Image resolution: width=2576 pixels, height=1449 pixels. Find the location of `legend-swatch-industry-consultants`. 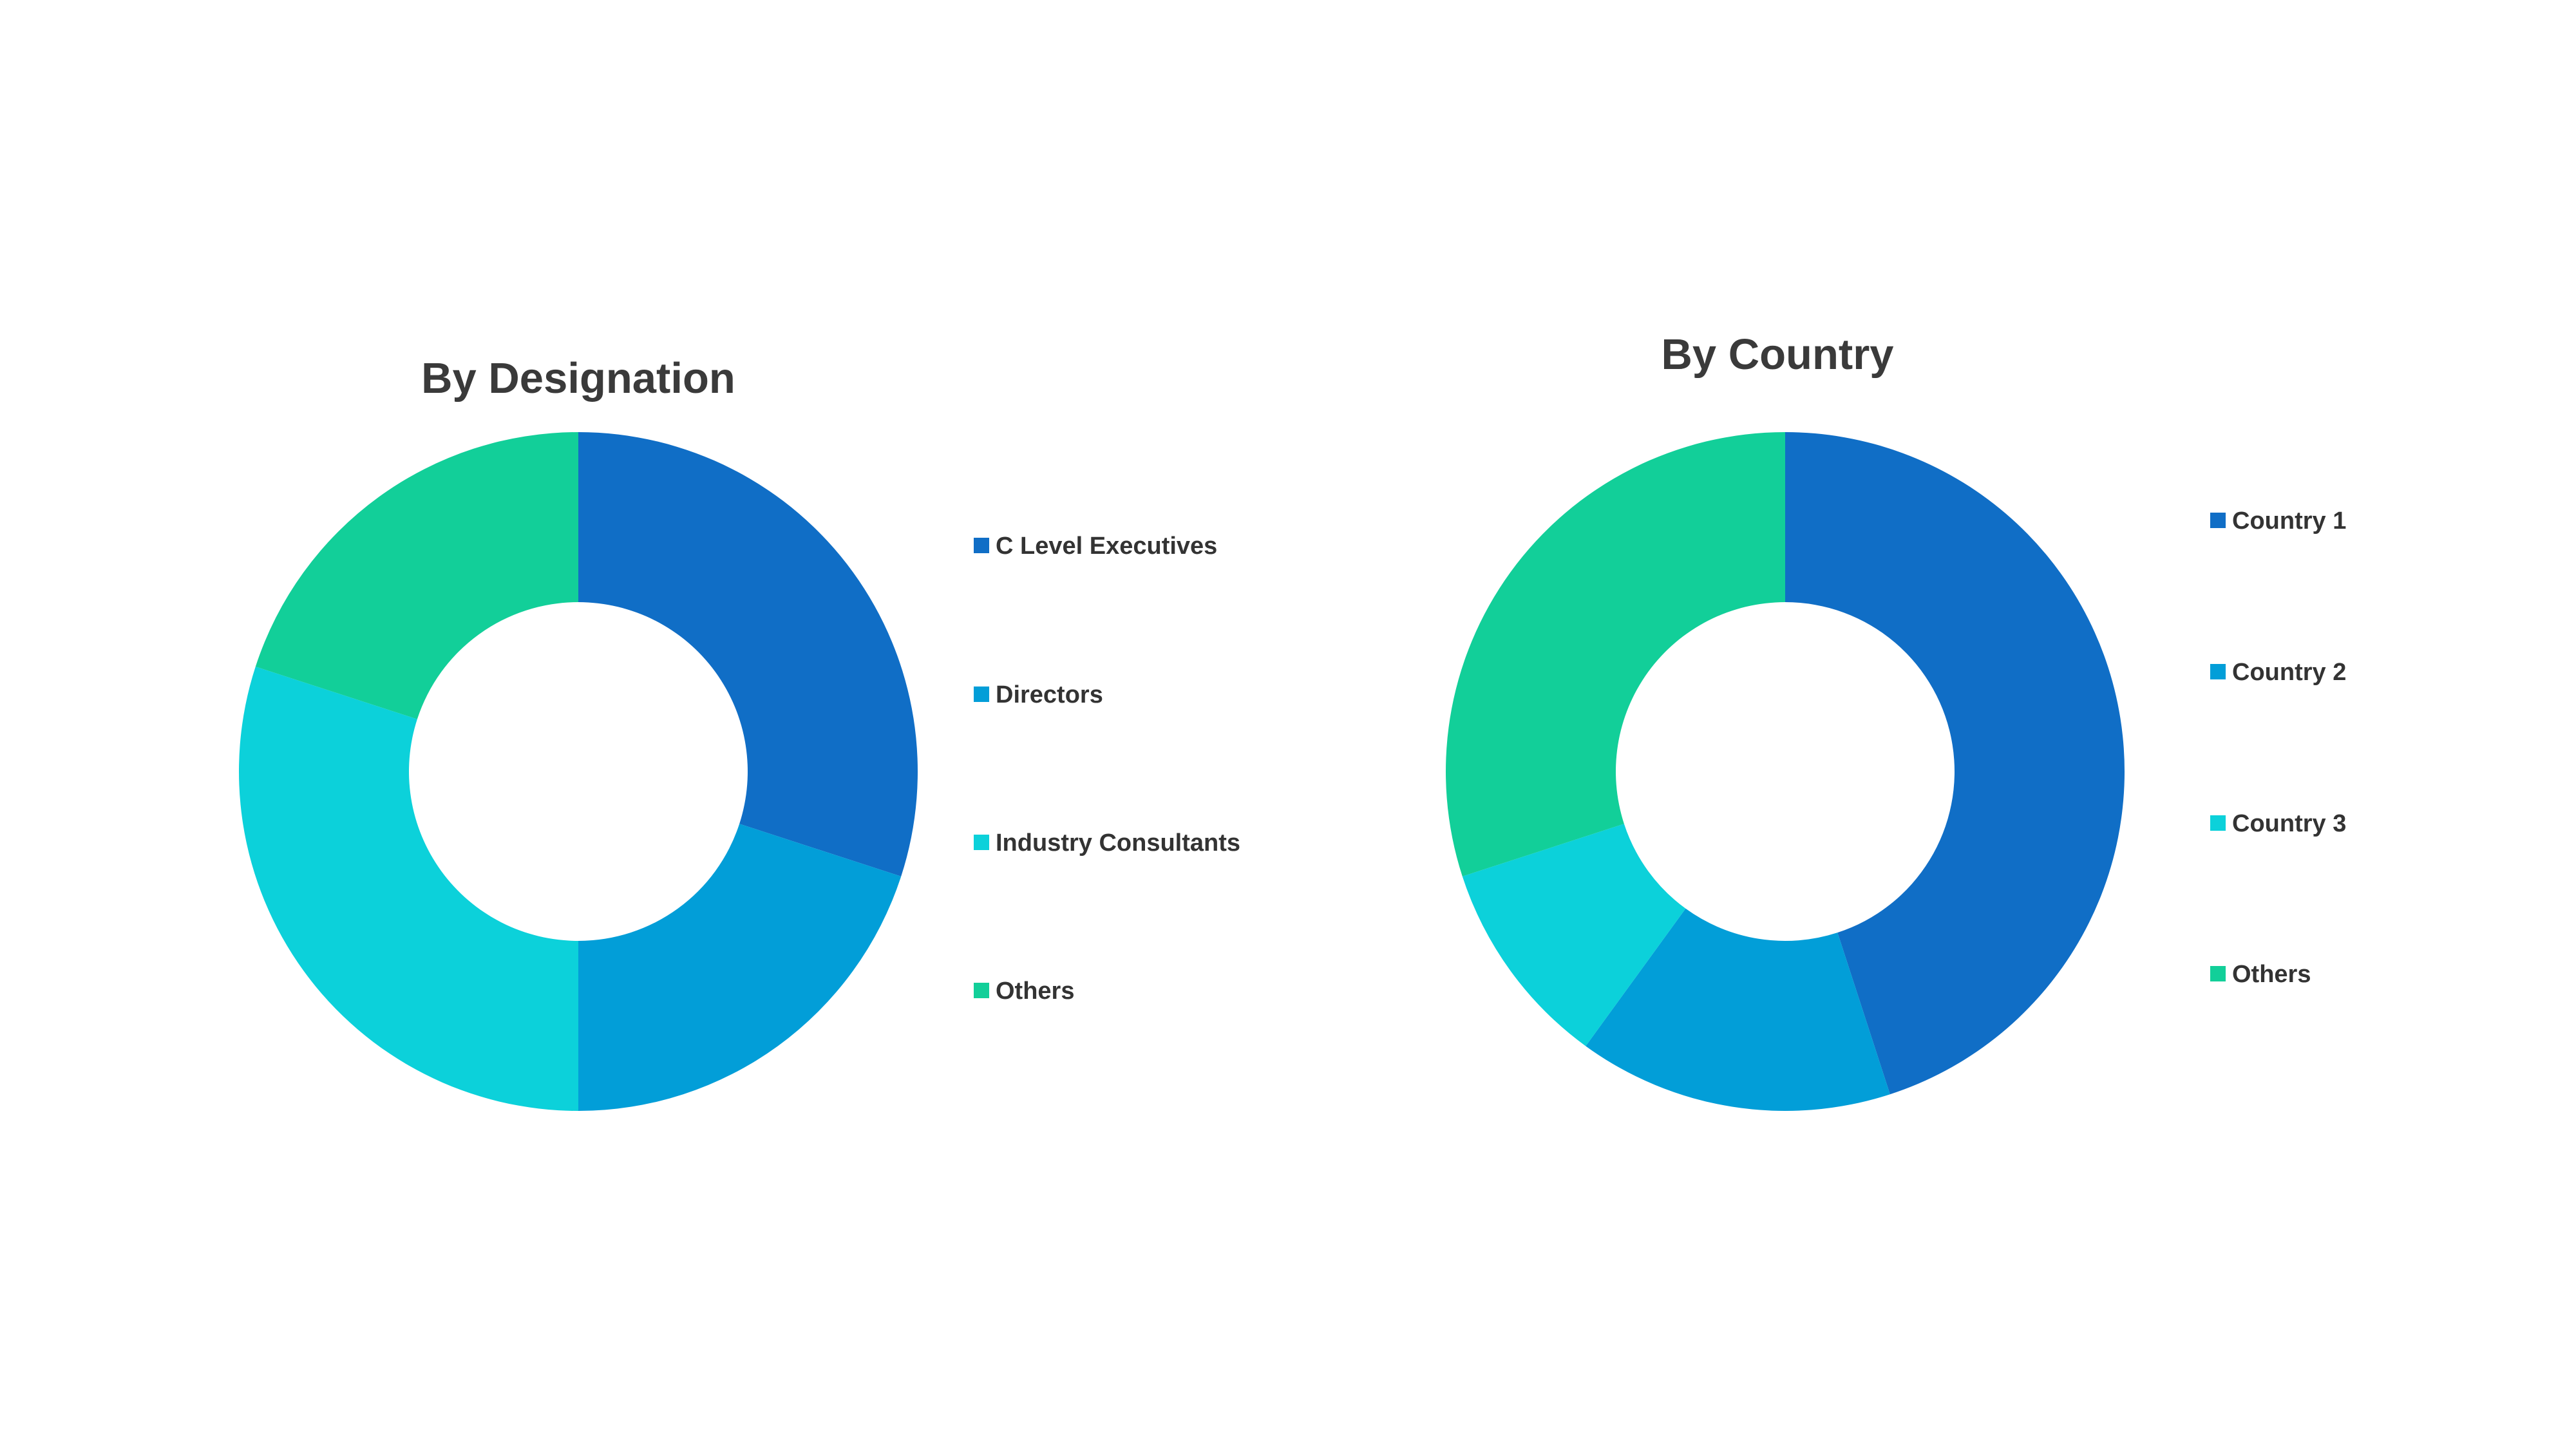

legend-swatch-industry-consultants is located at coordinates (981, 843).